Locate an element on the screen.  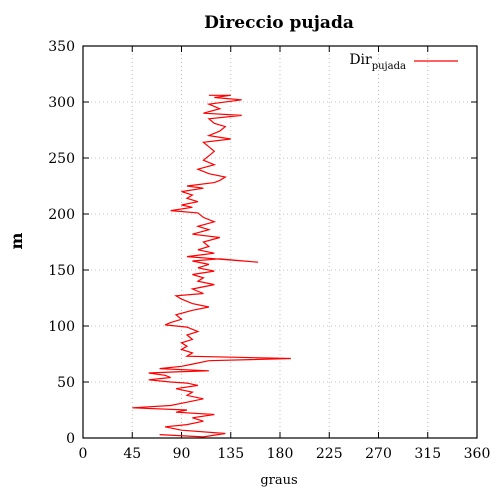
legend-name: Dir is located at coordinates (360, 60).